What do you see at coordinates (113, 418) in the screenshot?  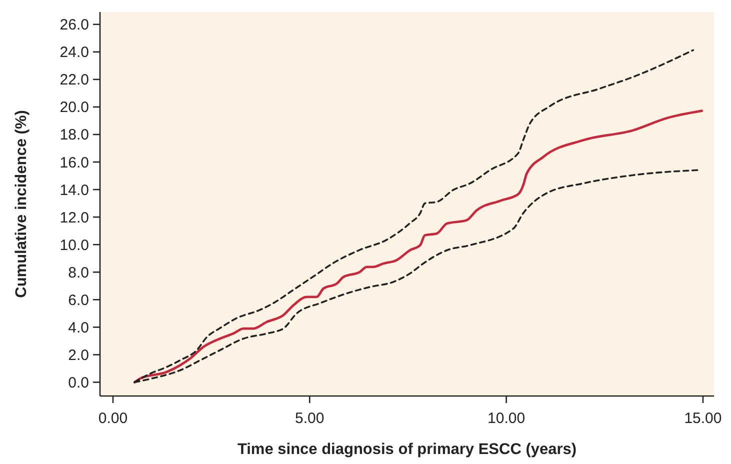 I see `x-tick-label: 0.00` at bounding box center [113, 418].